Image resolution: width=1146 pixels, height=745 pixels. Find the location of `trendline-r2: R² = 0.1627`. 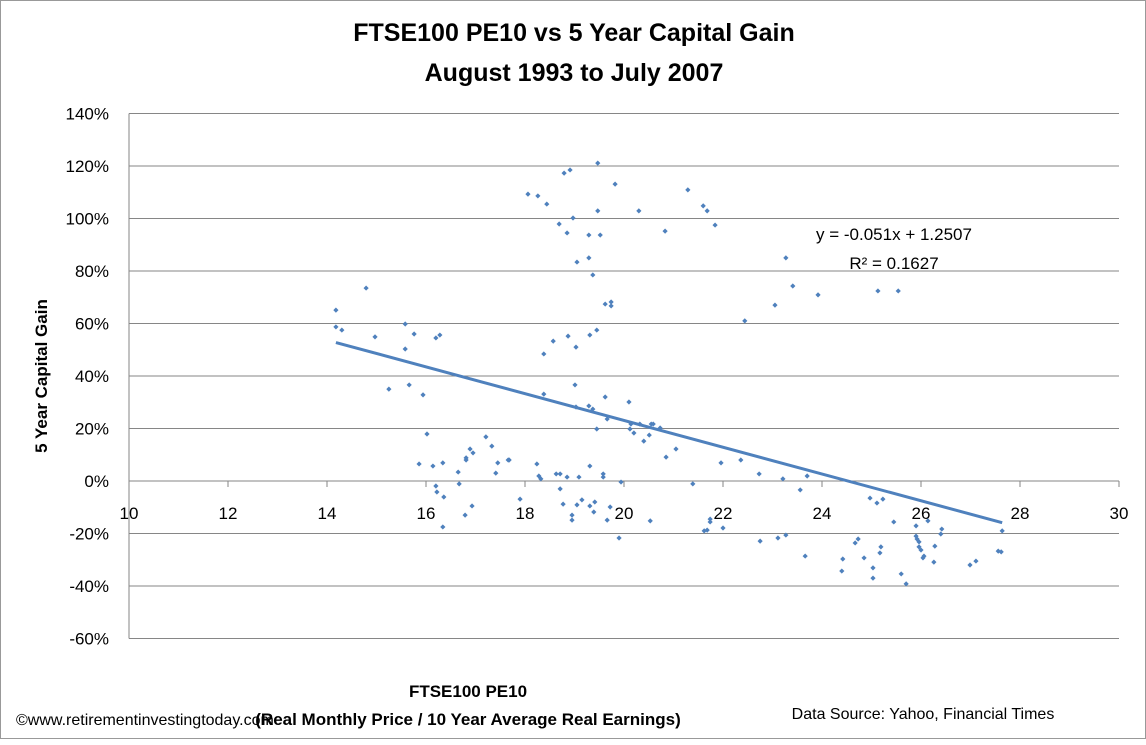

trendline-r2: R² = 0.1627 is located at coordinates (893, 263).